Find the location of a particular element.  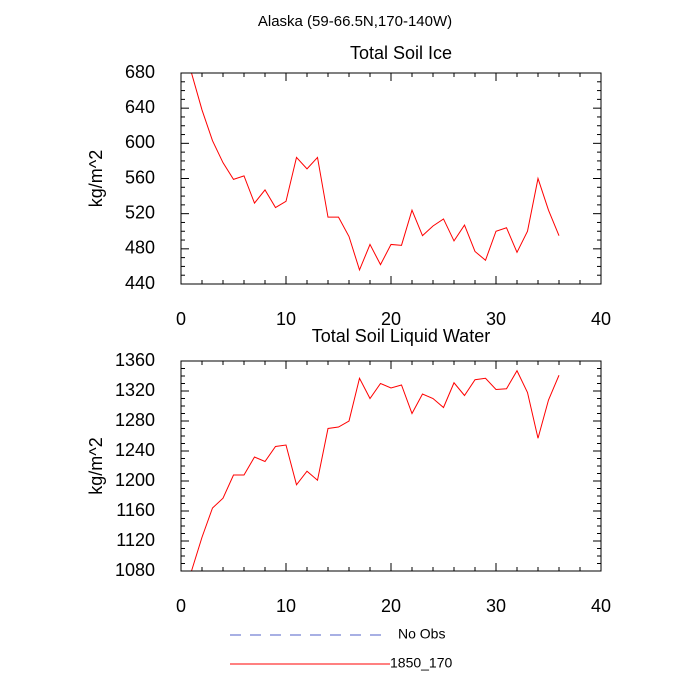

y-tick-label: 1120 is located at coordinates (135, 540).